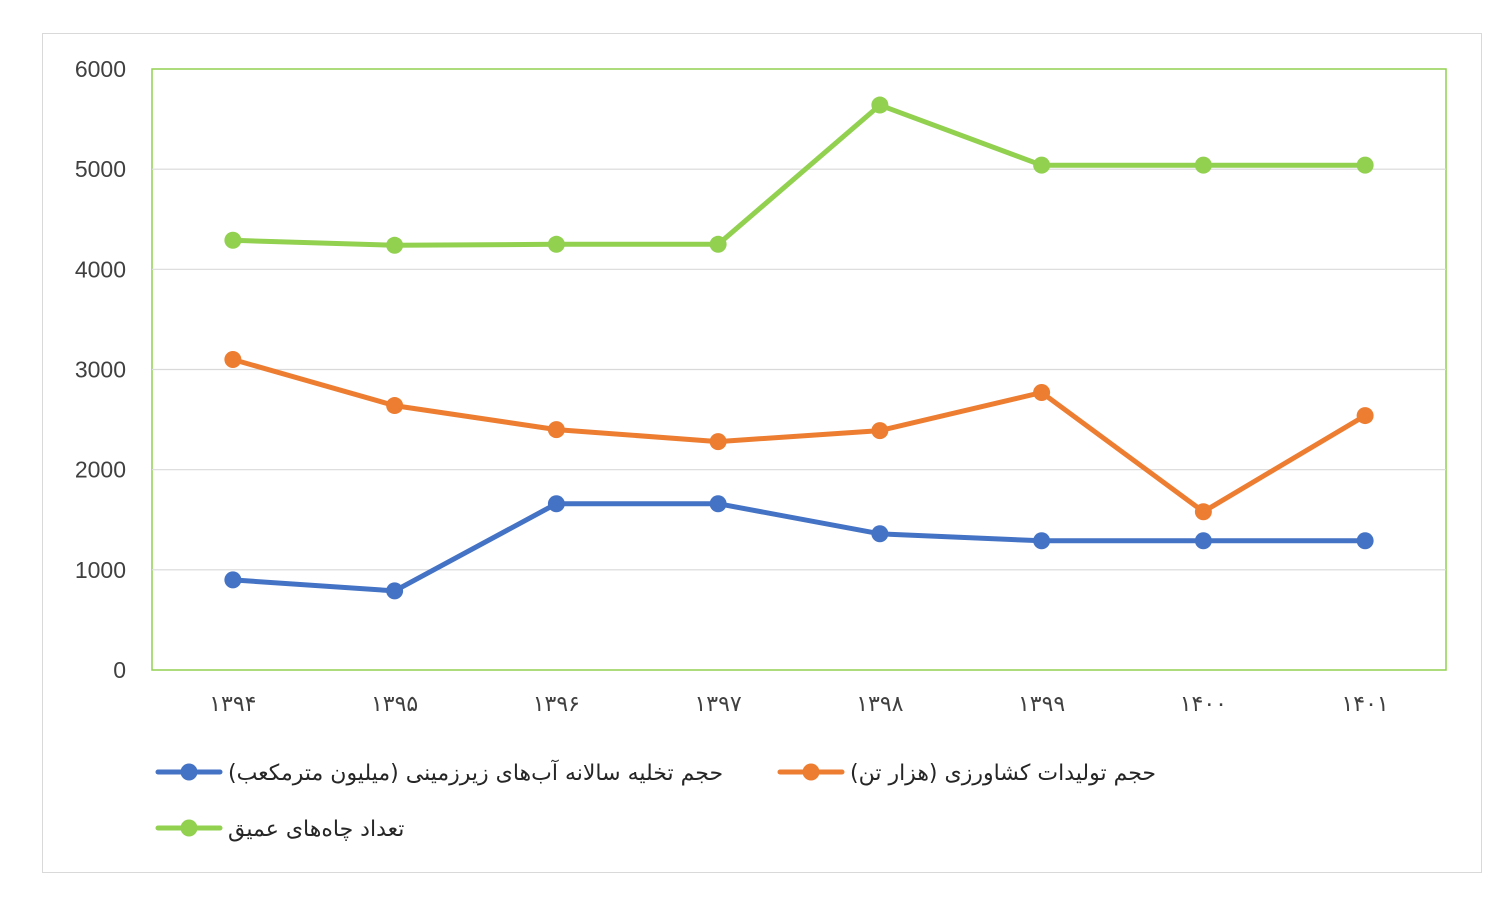 The height and width of the screenshot is (901, 1510). I want to click on y-tick-label: 0, so click(119, 670).